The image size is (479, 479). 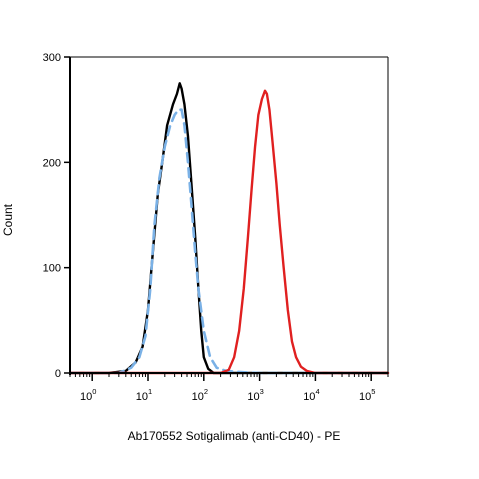 I want to click on x-axis-title: Ab170552 Sotigalimab (anti-CD40) - PE, so click(x=234, y=436).